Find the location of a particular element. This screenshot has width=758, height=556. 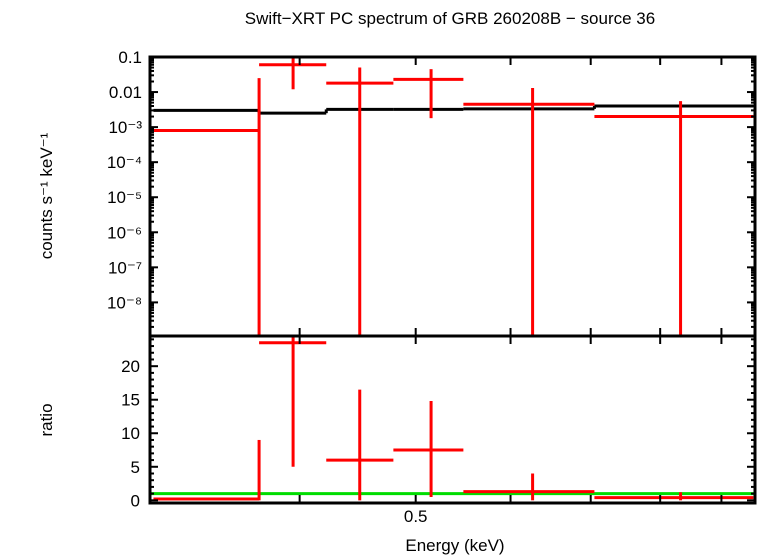

y-tick-label: 10⁻⁴ is located at coordinates (124, 162).